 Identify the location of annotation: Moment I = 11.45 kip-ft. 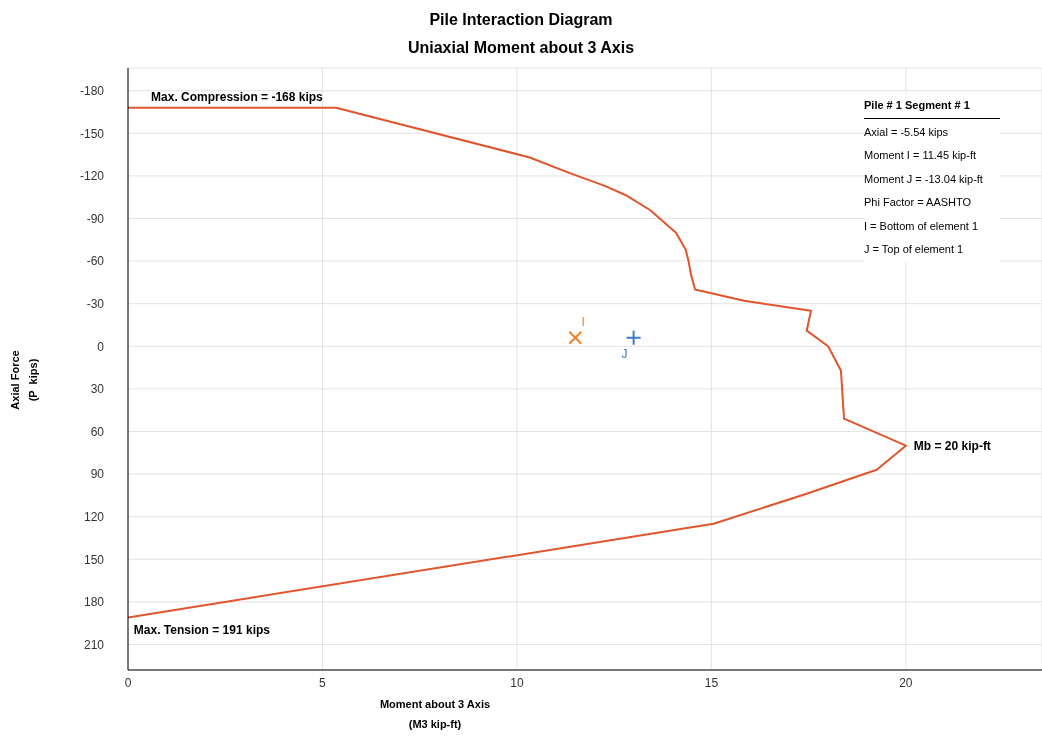
(920, 155).